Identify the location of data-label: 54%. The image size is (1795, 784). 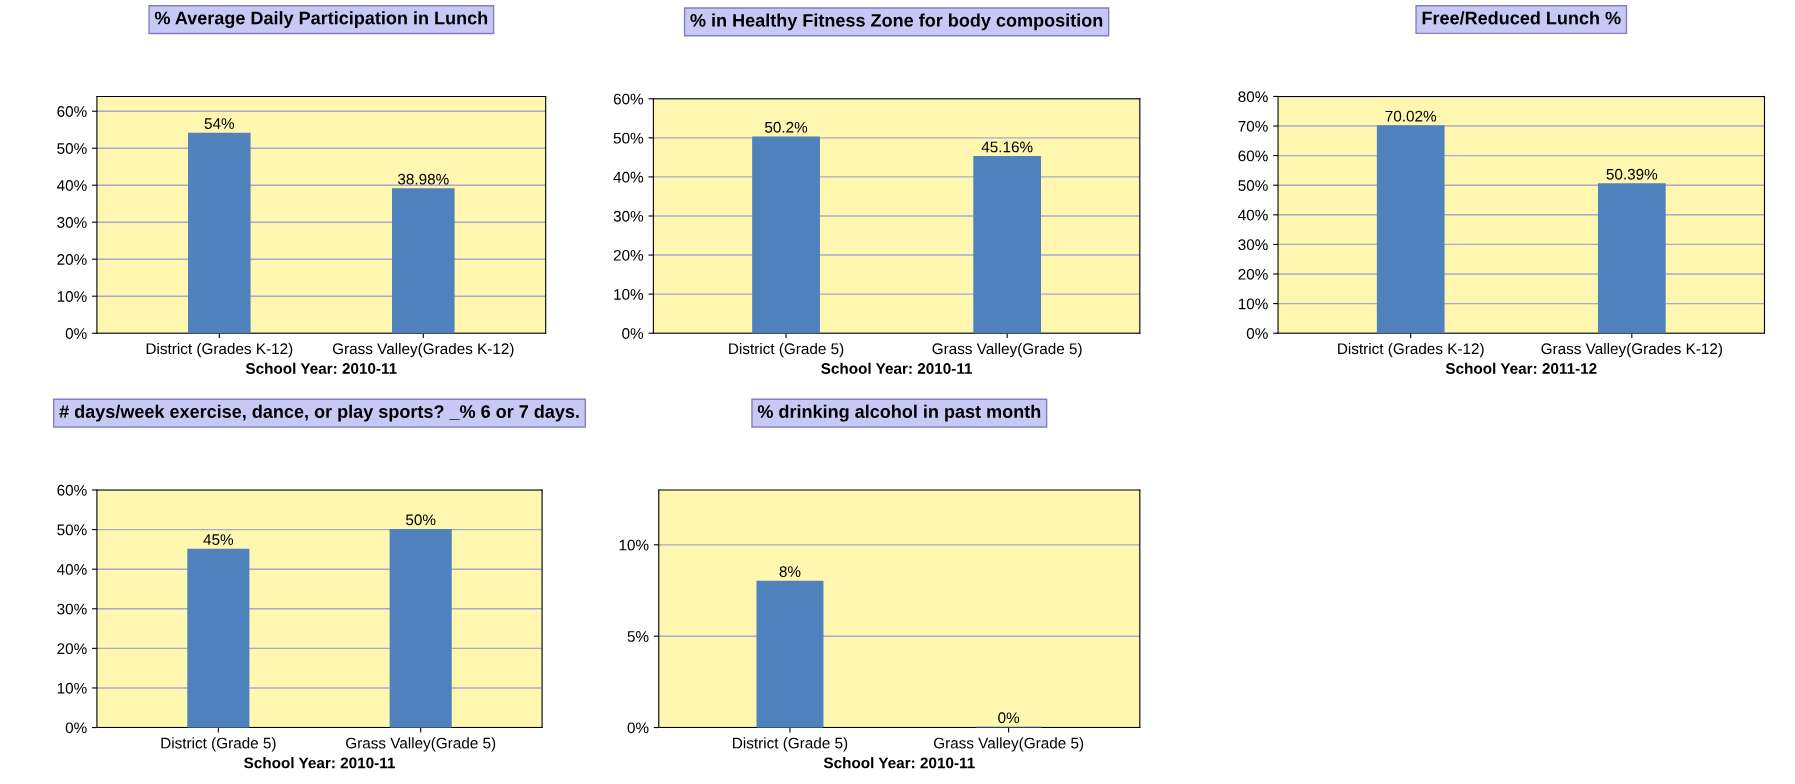
(219, 124).